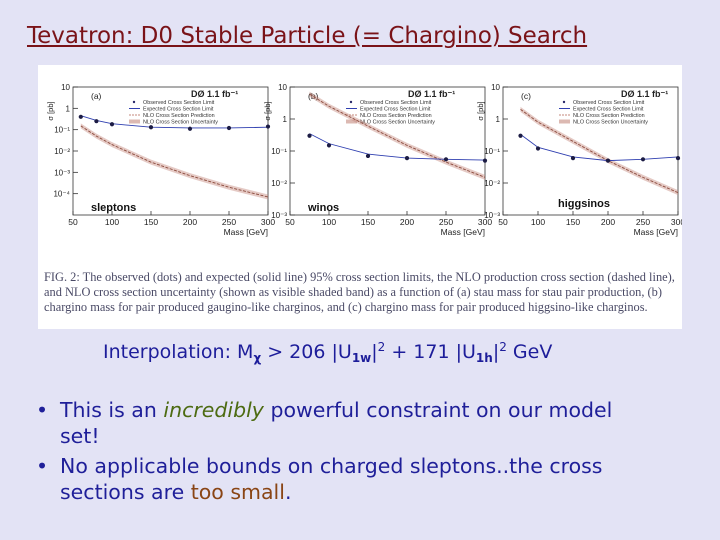  I want to click on formula-sub-1w: 1w, so click(361, 358).